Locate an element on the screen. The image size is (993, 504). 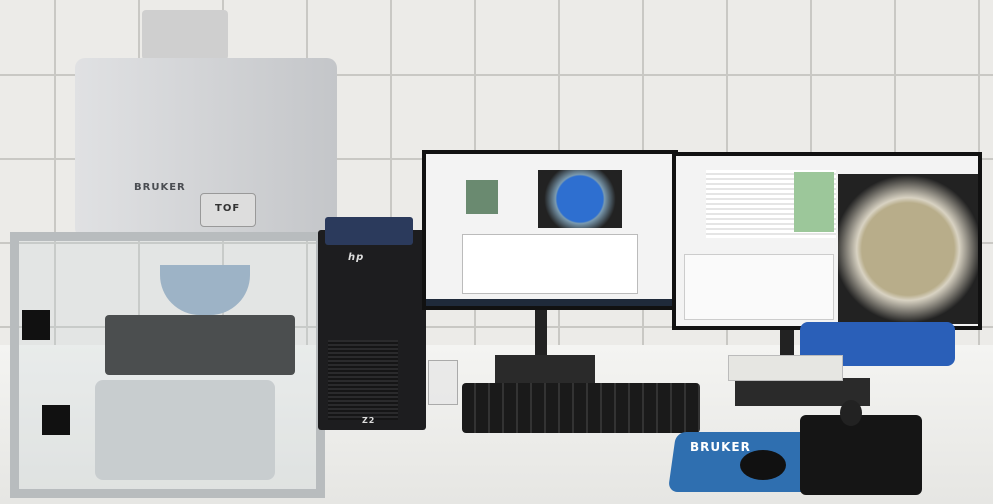
hp-logo: hp is located at coordinates (356, 257).